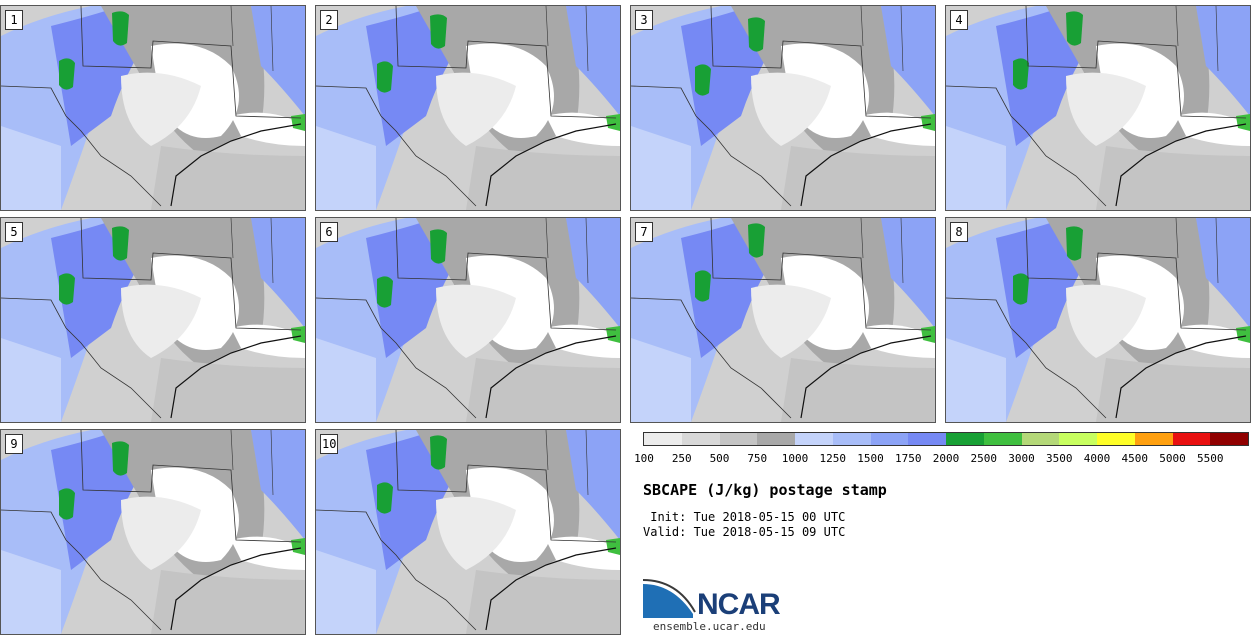 The width and height of the screenshot is (1260, 635). Describe the element at coordinates (946, 458) in the screenshot. I see `colorbar-tick-label: 2000` at that location.